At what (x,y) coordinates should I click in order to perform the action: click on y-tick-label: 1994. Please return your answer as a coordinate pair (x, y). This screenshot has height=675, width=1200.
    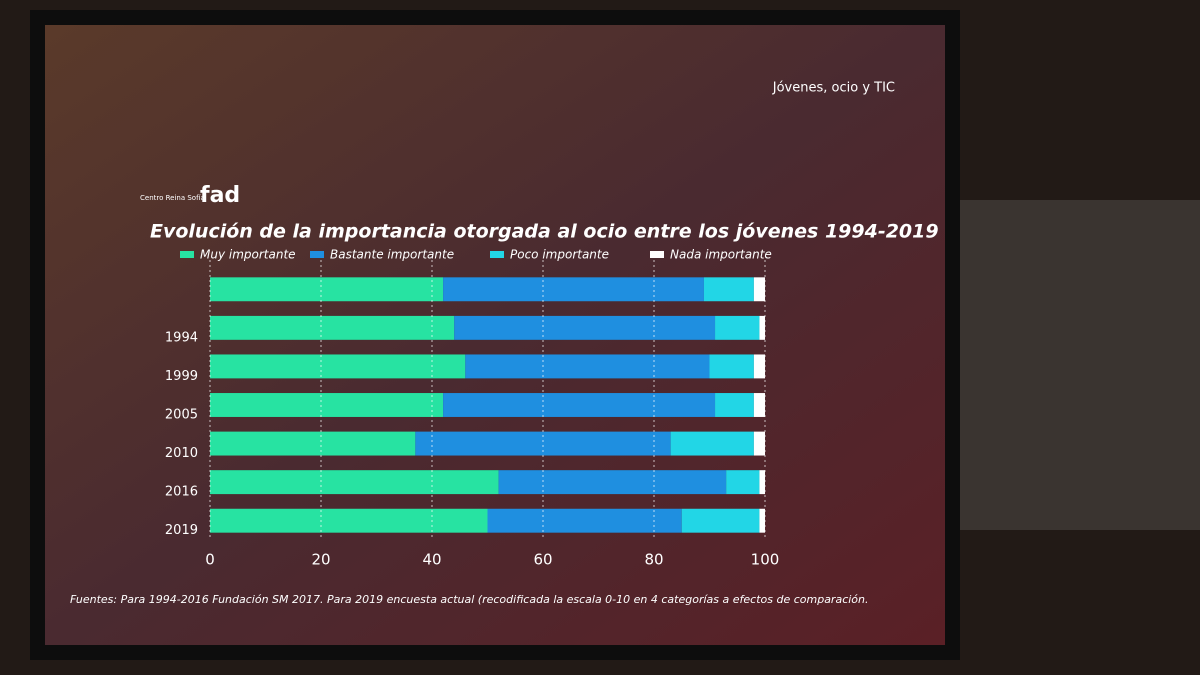
    Looking at the image, I should click on (181, 337).